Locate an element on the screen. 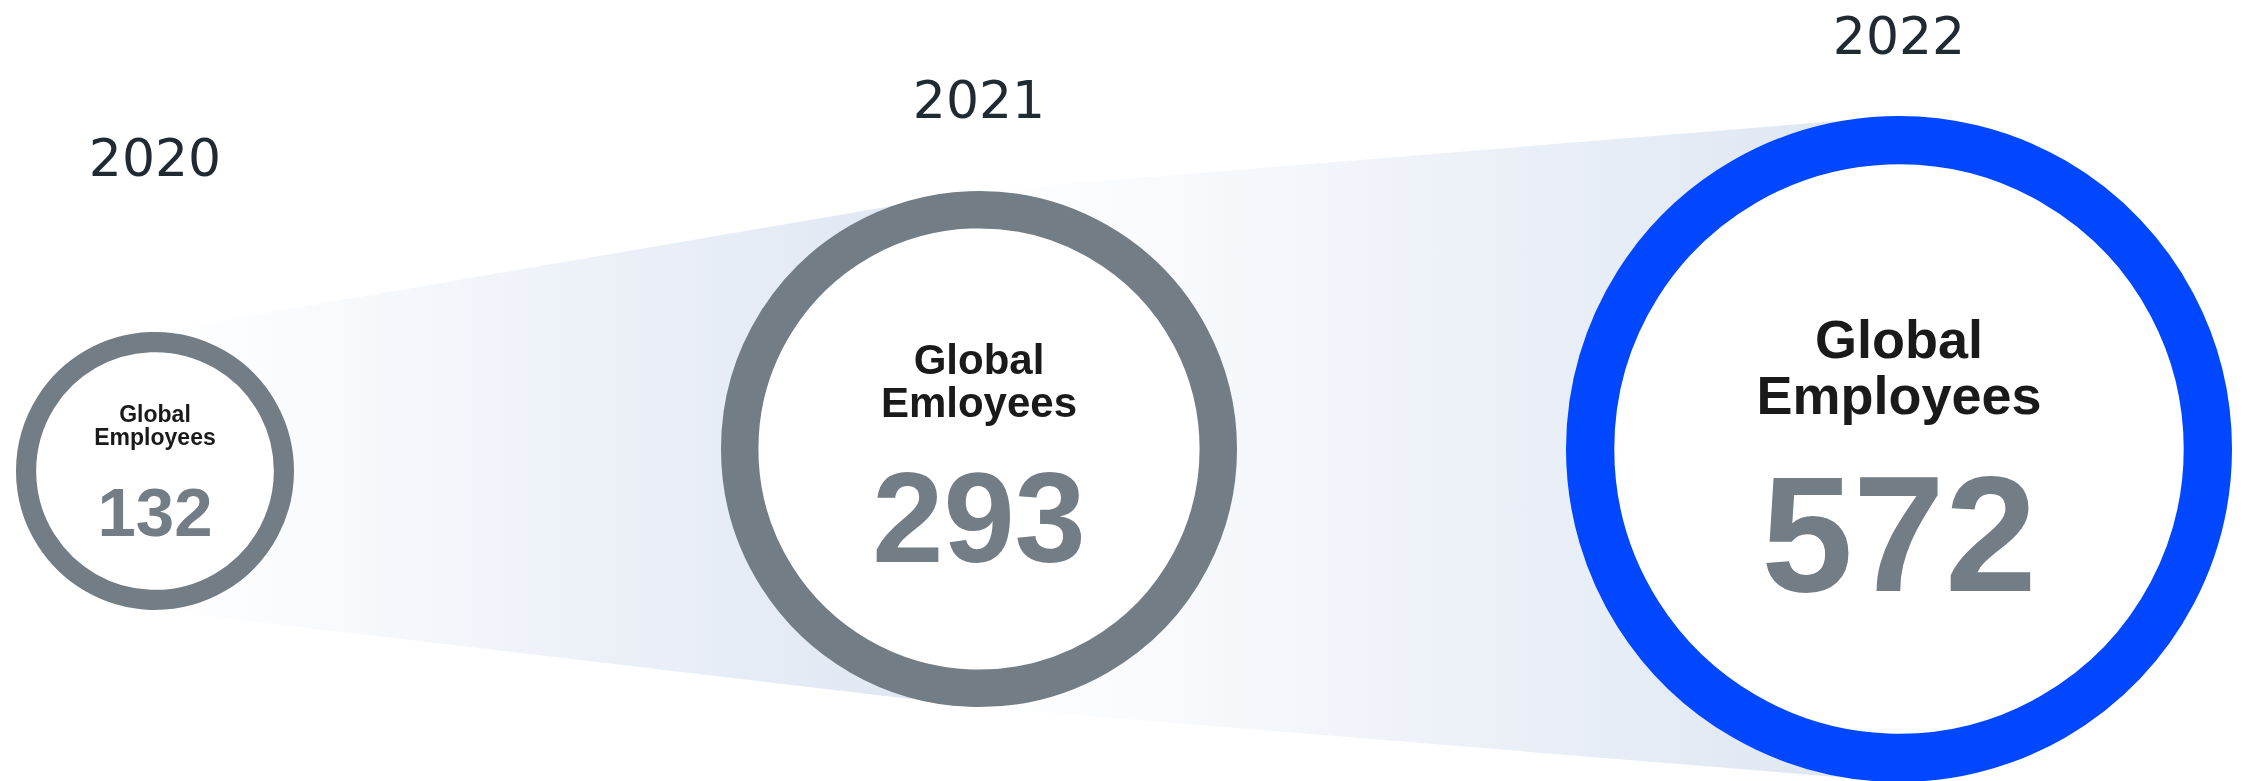 This screenshot has width=2250, height=781. category-label: 2022 is located at coordinates (1899, 36).